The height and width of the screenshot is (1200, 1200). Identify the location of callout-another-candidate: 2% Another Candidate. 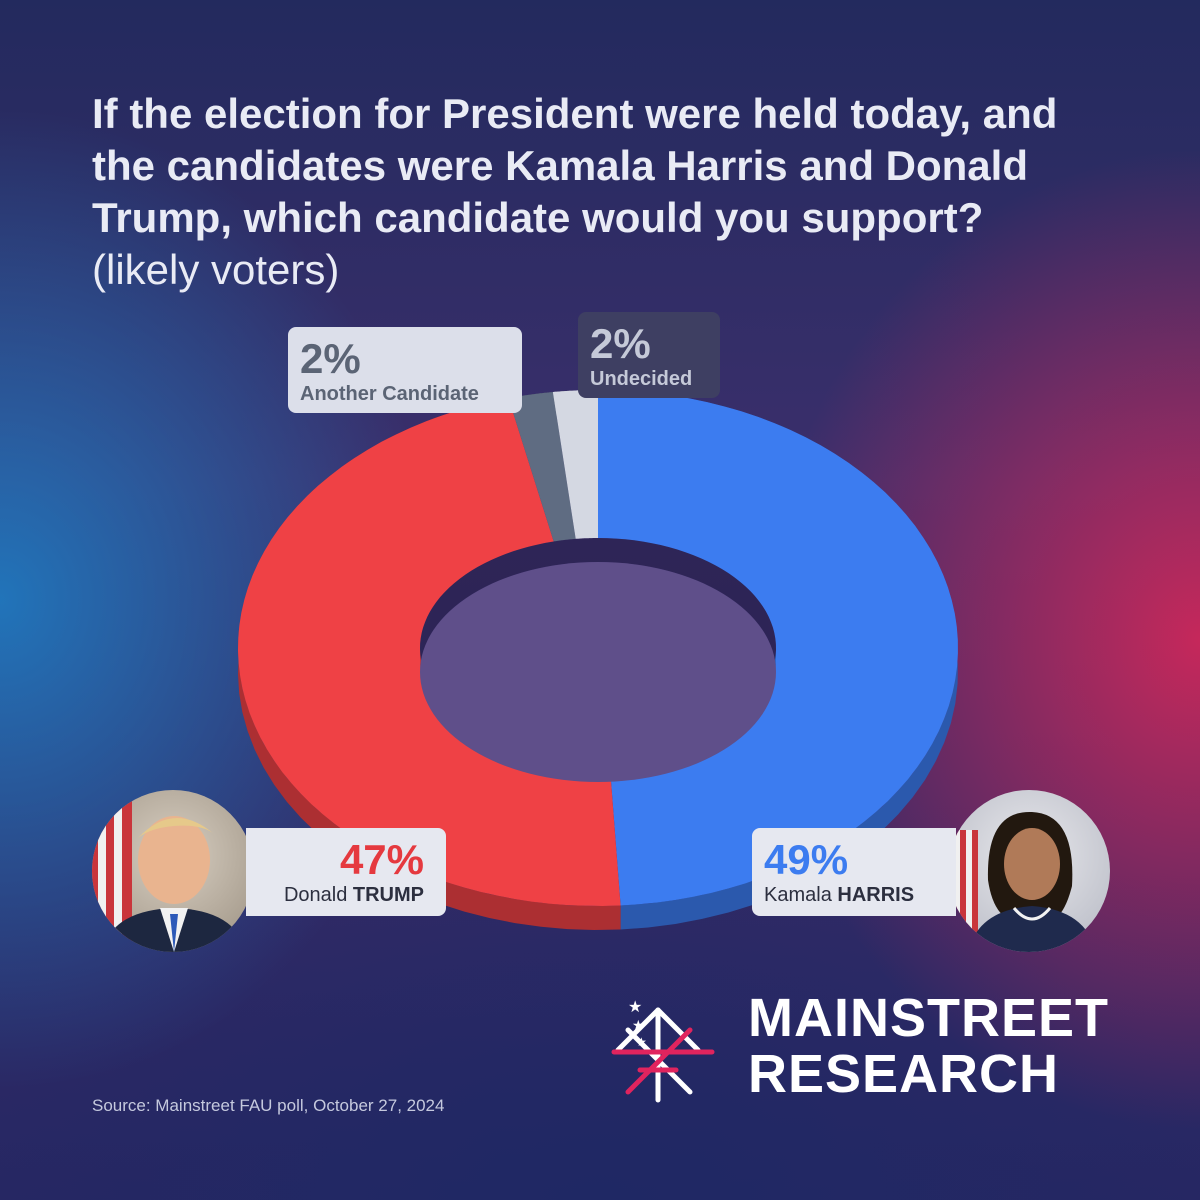
(405, 370).